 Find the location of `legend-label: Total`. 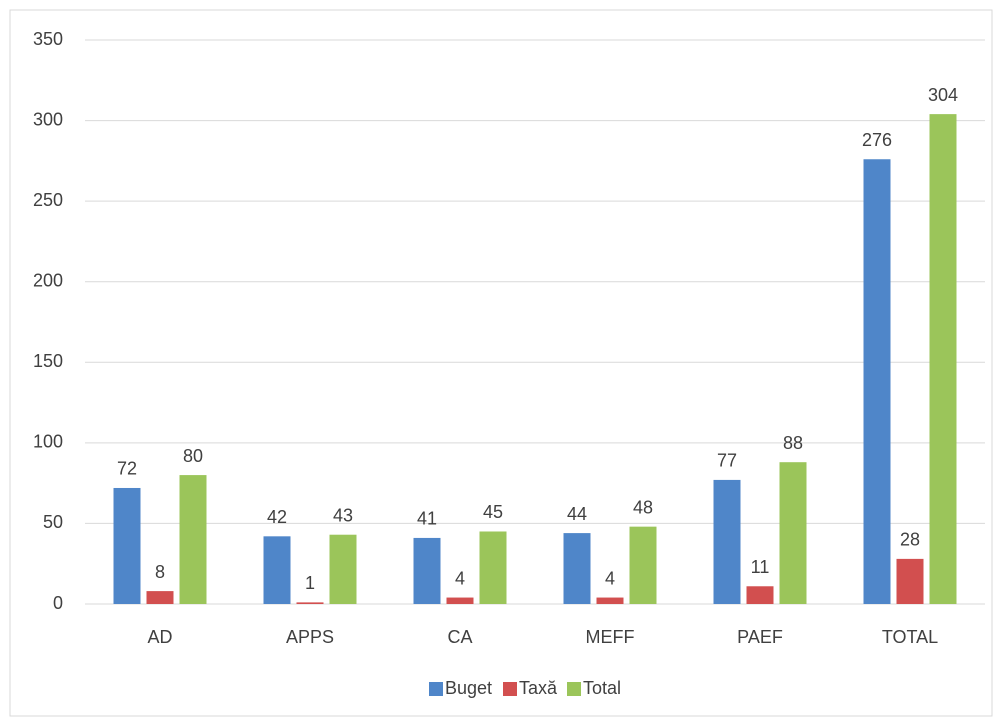

legend-label: Total is located at coordinates (602, 688).